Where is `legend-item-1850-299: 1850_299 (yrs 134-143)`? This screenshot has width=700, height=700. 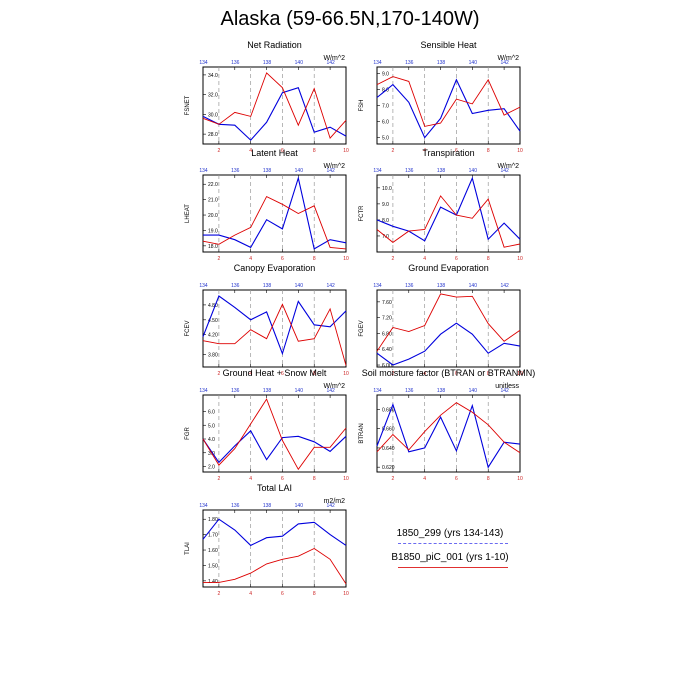 legend-item-1850-299: 1850_299 (yrs 134-143) is located at coordinates (450, 540).